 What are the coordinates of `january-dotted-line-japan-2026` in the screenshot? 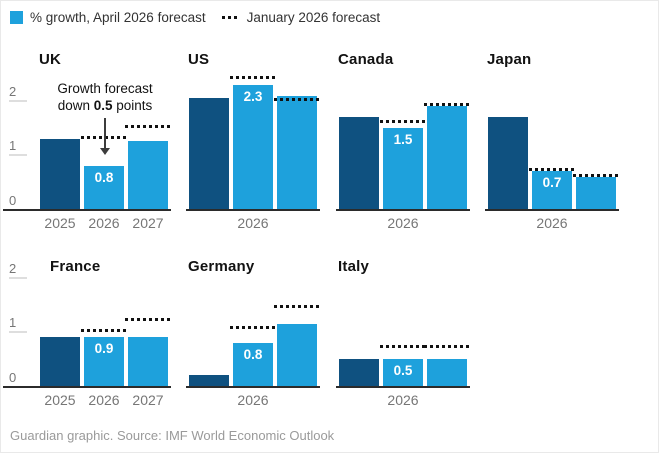 It's located at (552, 169).